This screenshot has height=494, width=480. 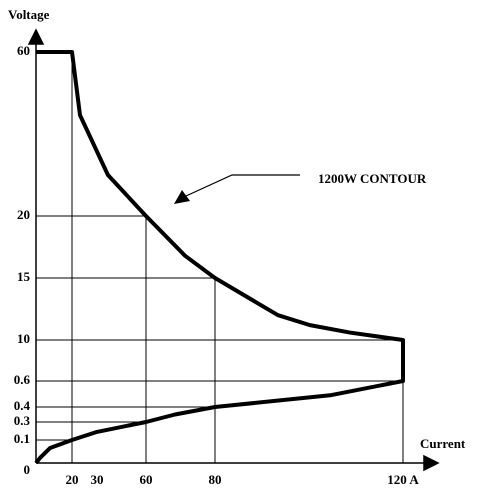 I want to click on x-tick-label: 30, so click(x=97, y=479).